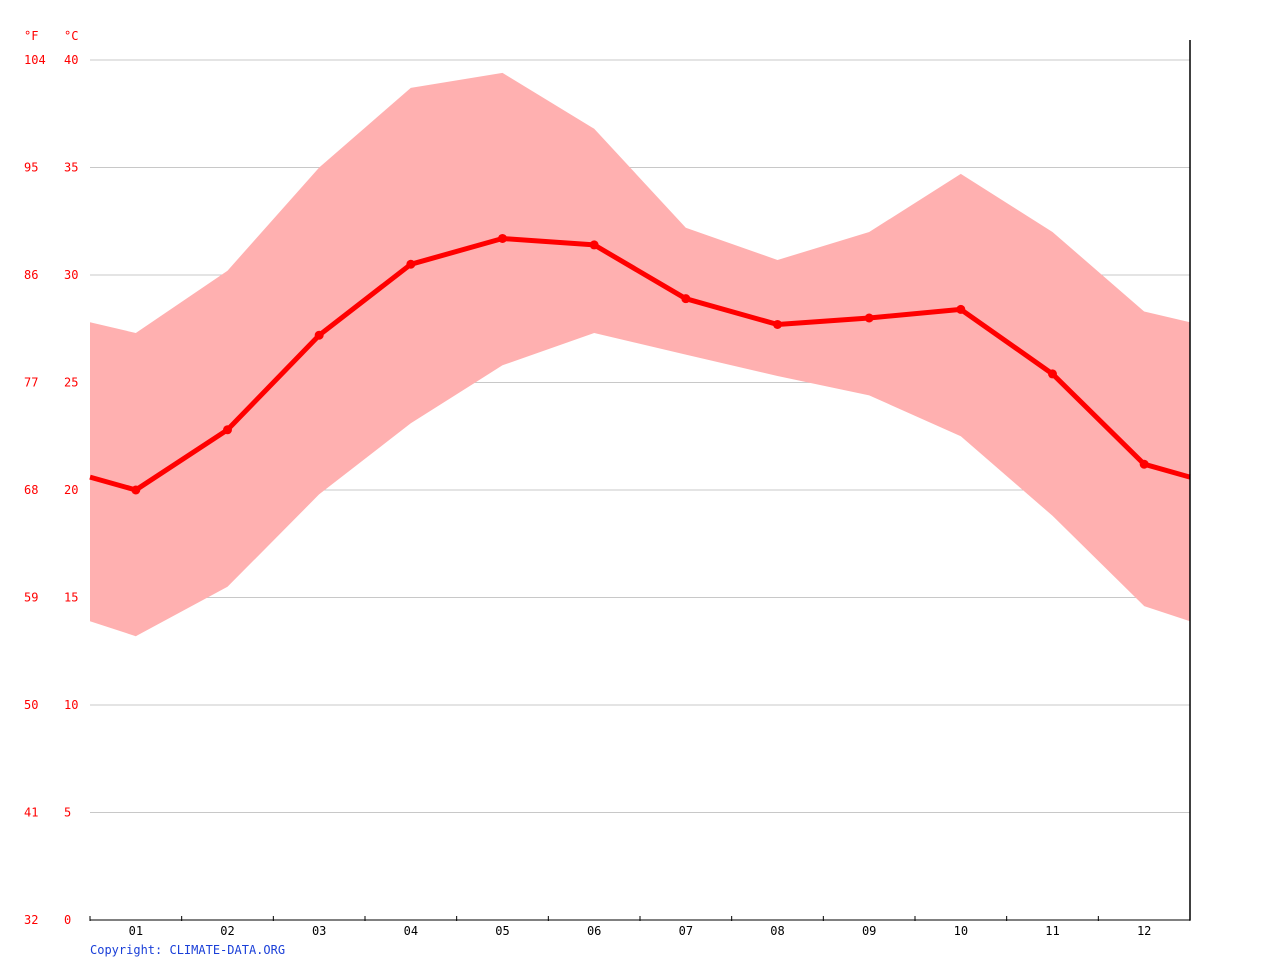 This screenshot has width=1280, height=960. What do you see at coordinates (136, 931) in the screenshot?
I see `x-tick-label: 01` at bounding box center [136, 931].